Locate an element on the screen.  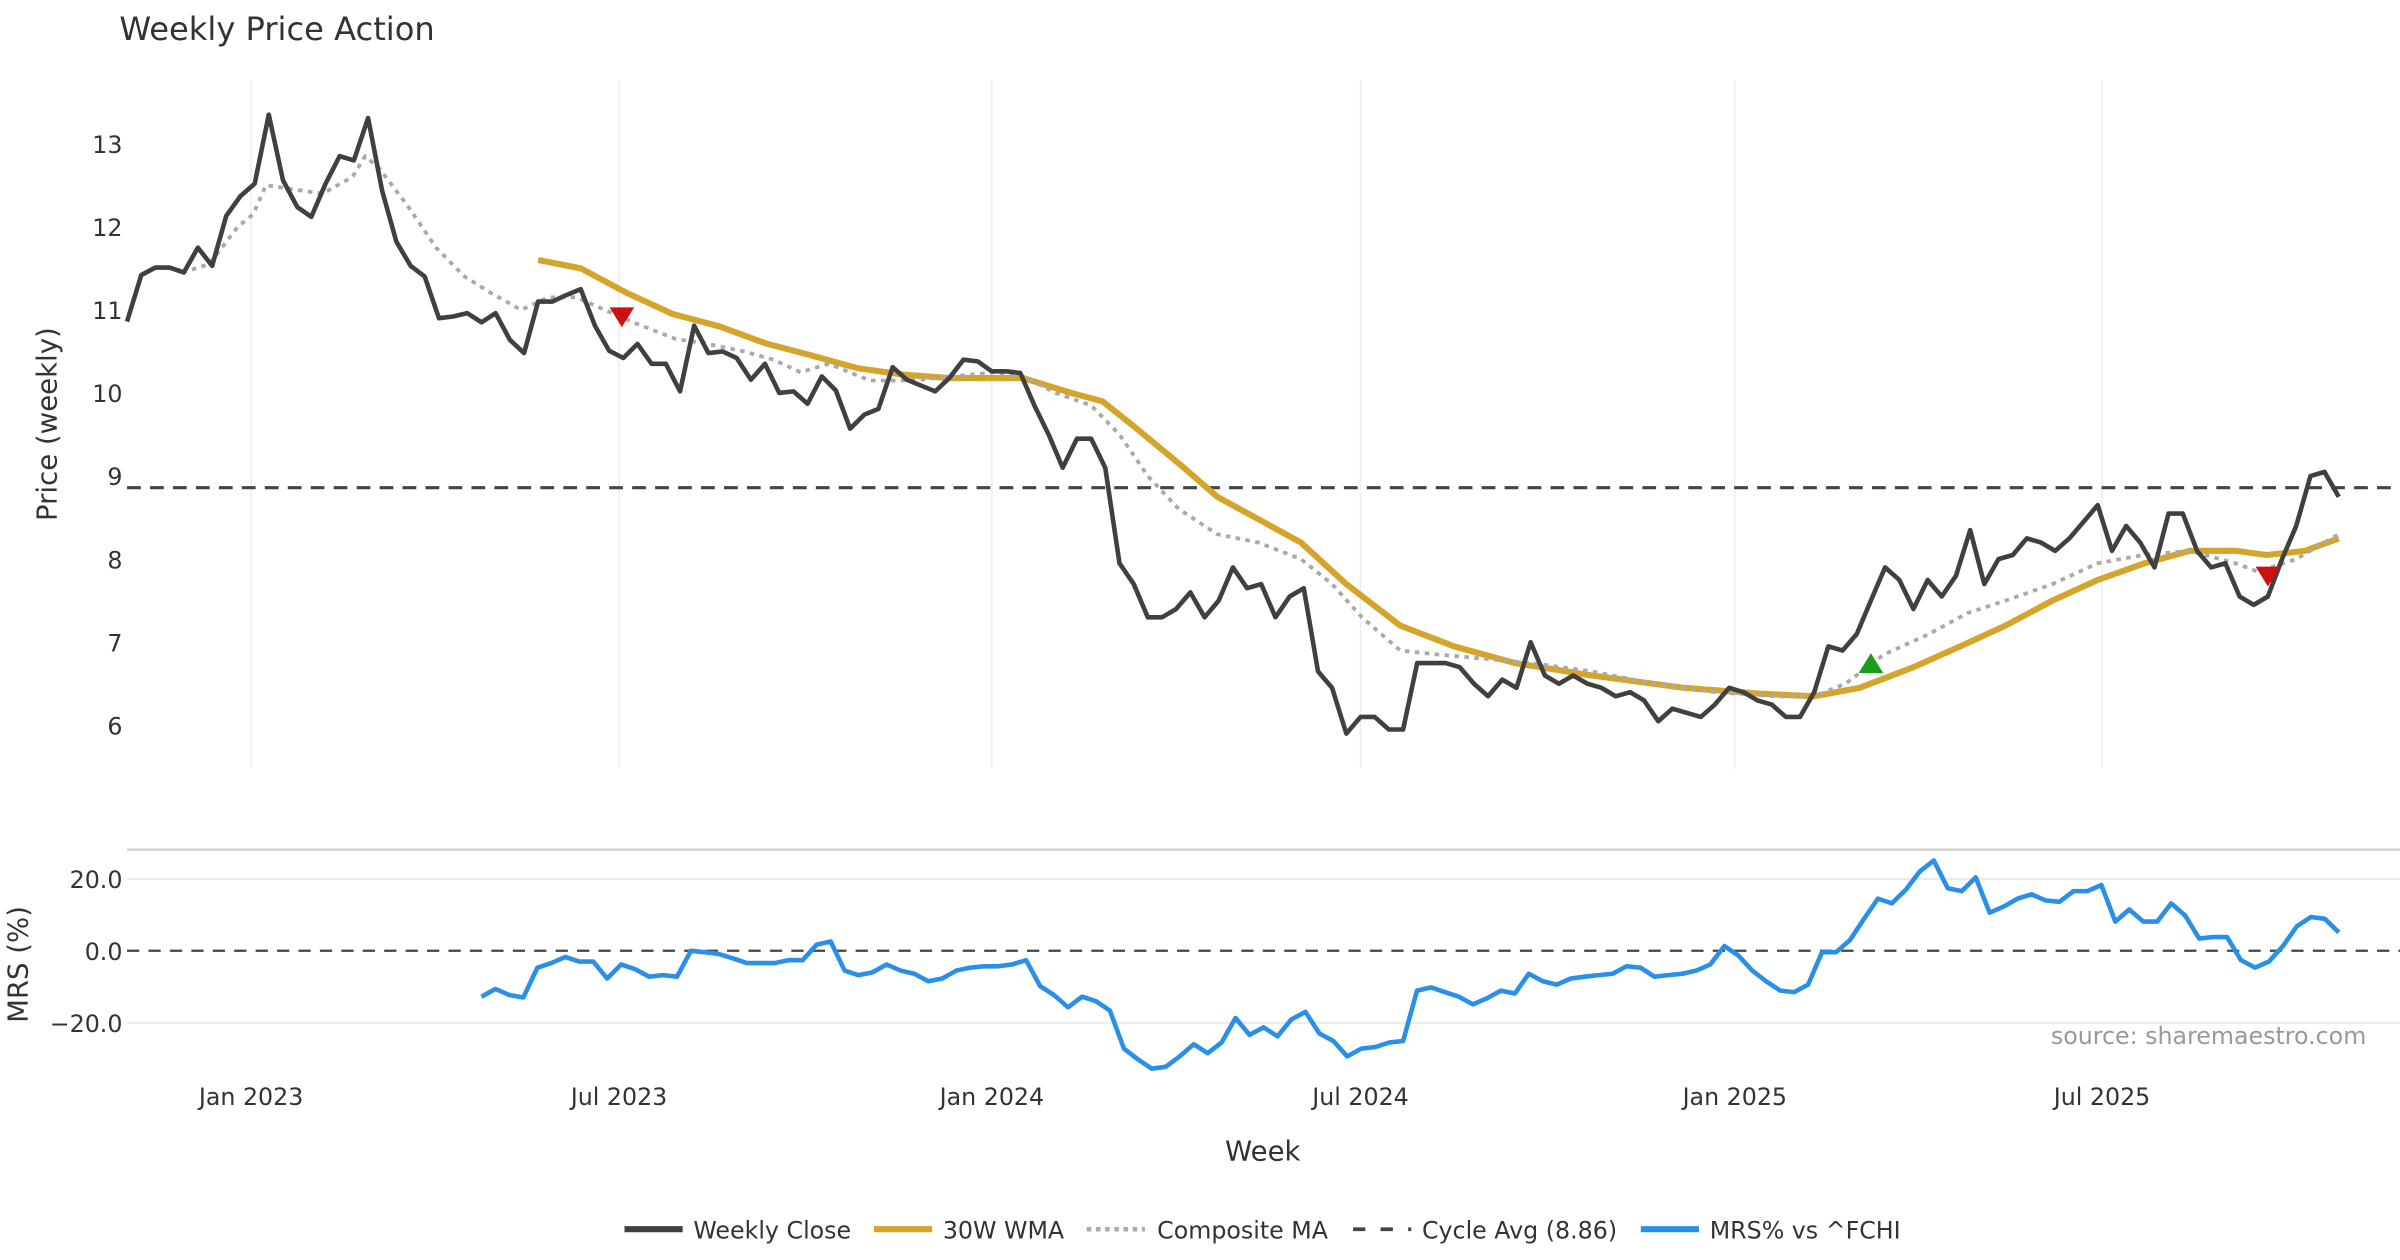
mrs-y-axis-label: MRS (%) is located at coordinates (19, 964).